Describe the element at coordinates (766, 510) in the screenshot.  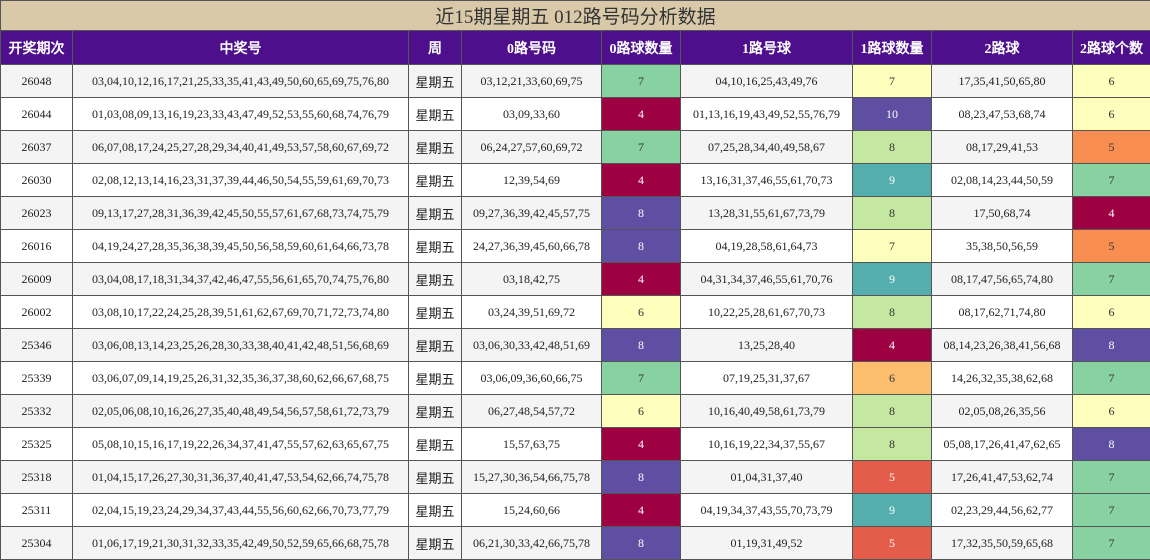
I see `cell: 04,19,34,37,43,55,70,73,79` at that location.